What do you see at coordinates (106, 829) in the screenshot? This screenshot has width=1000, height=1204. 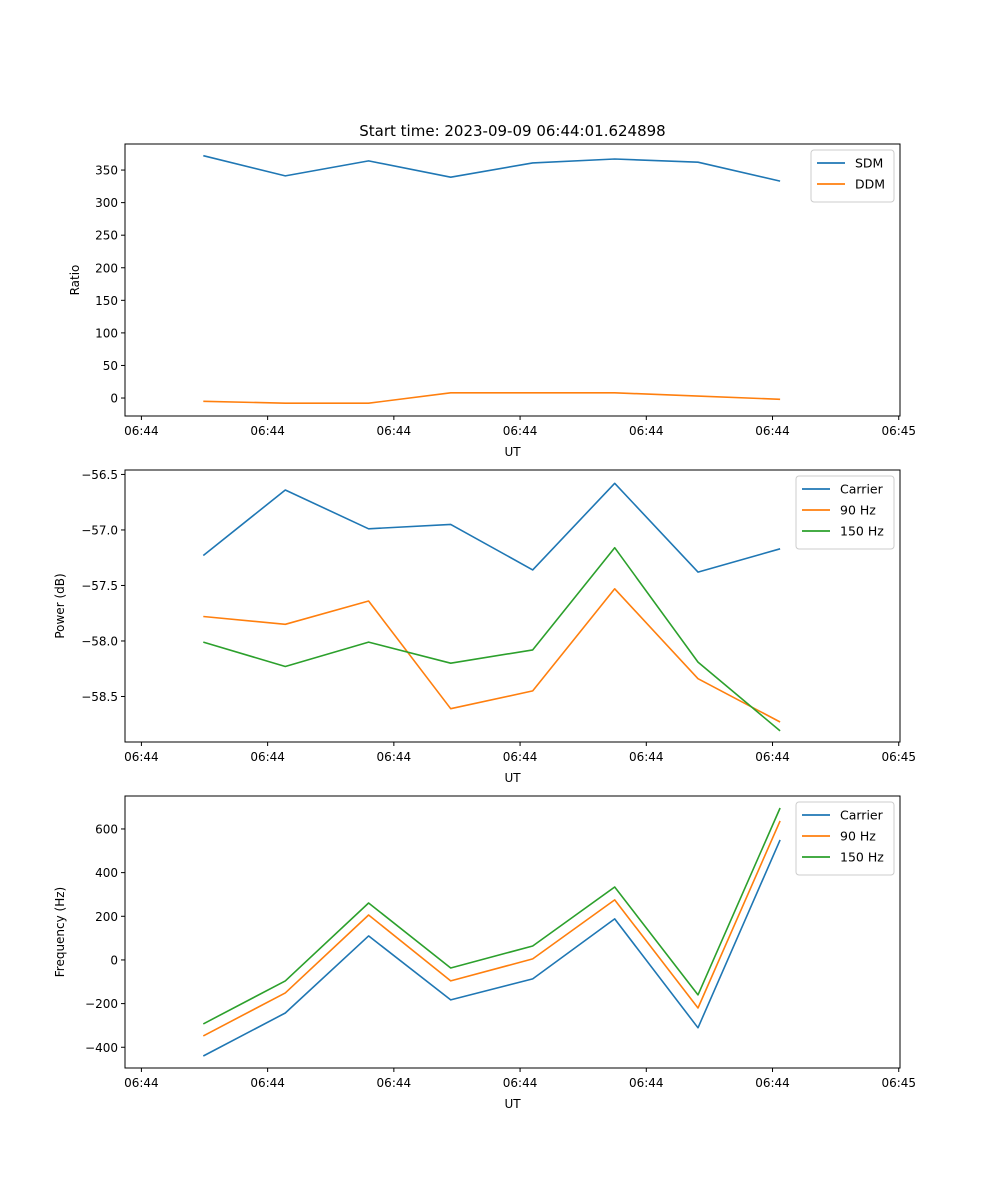 I see `y-tick-label: 600` at bounding box center [106, 829].